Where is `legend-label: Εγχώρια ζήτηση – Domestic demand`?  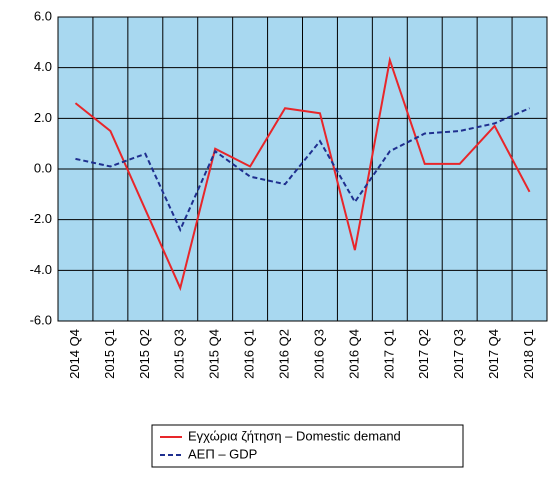
legend-label: Εγχώρια ζήτηση – Domestic demand is located at coordinates (294, 435).